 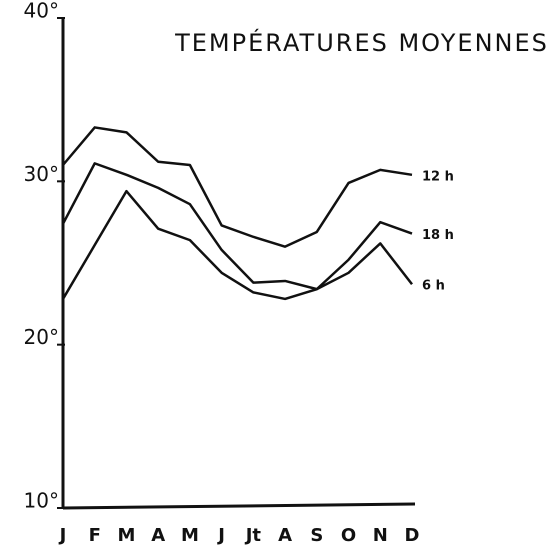 I want to click on x-tick-label: O, so click(x=348, y=535).